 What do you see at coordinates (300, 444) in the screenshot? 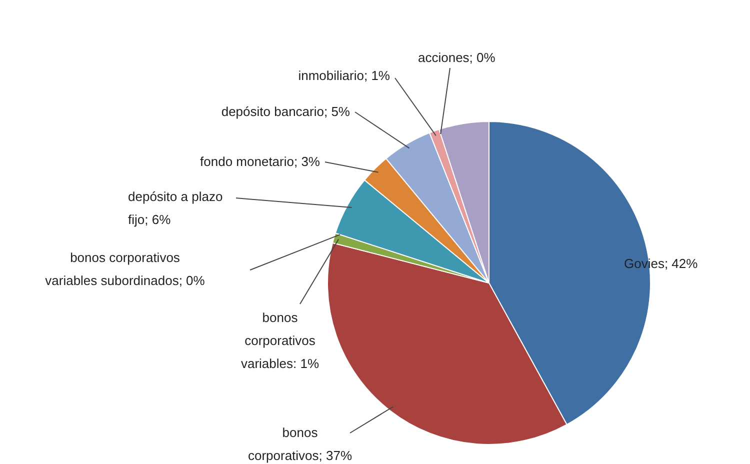
I see `category-label: bonos corporativos; 37%` at bounding box center [300, 444].